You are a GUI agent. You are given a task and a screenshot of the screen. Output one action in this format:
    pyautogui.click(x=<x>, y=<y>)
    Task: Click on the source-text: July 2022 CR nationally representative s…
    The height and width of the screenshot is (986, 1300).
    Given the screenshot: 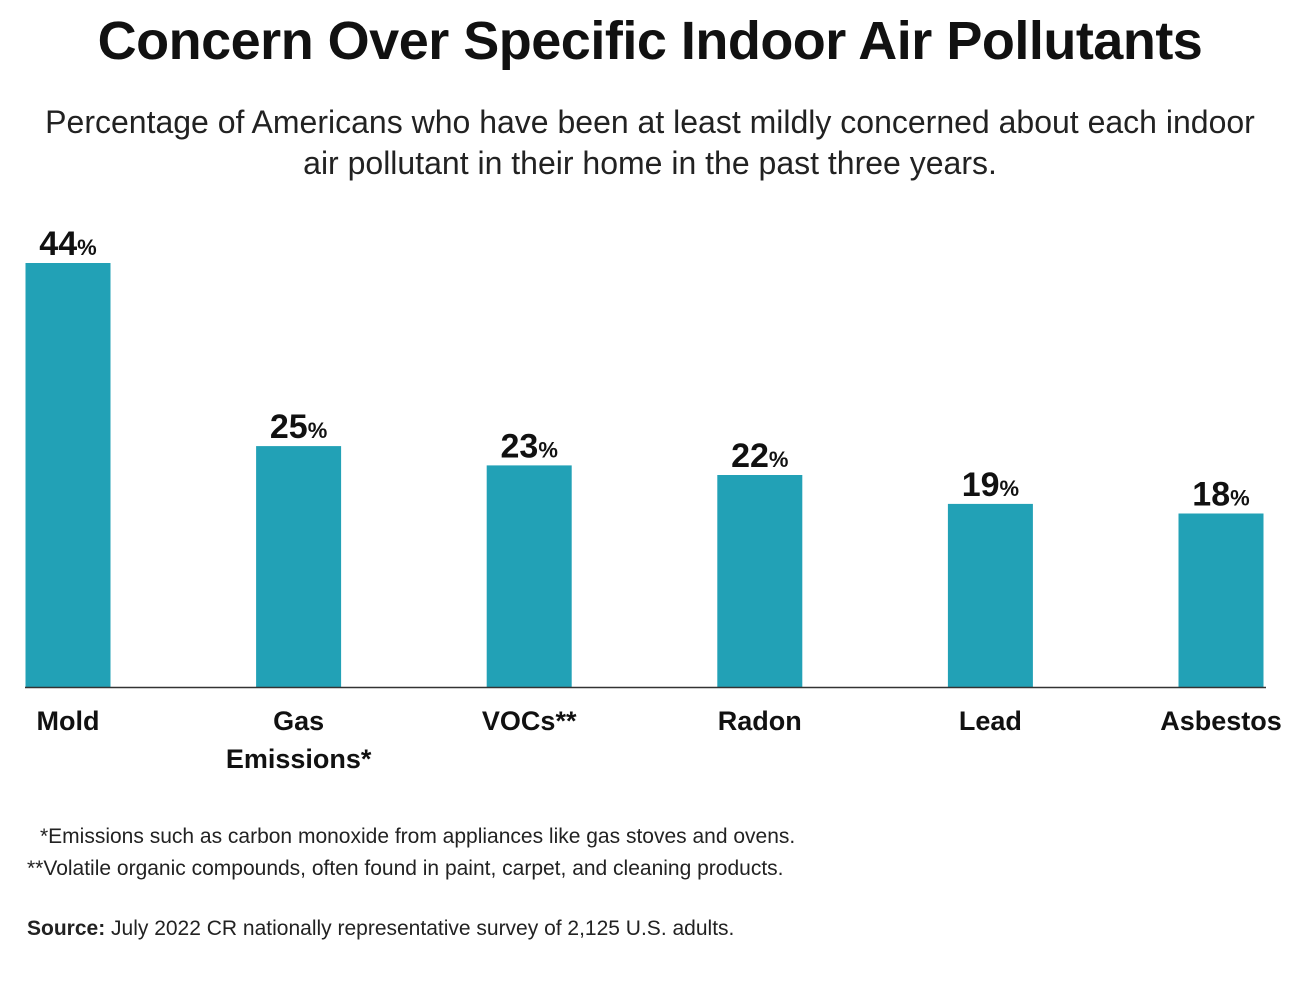 What is the action you would take?
    pyautogui.click(x=420, y=928)
    